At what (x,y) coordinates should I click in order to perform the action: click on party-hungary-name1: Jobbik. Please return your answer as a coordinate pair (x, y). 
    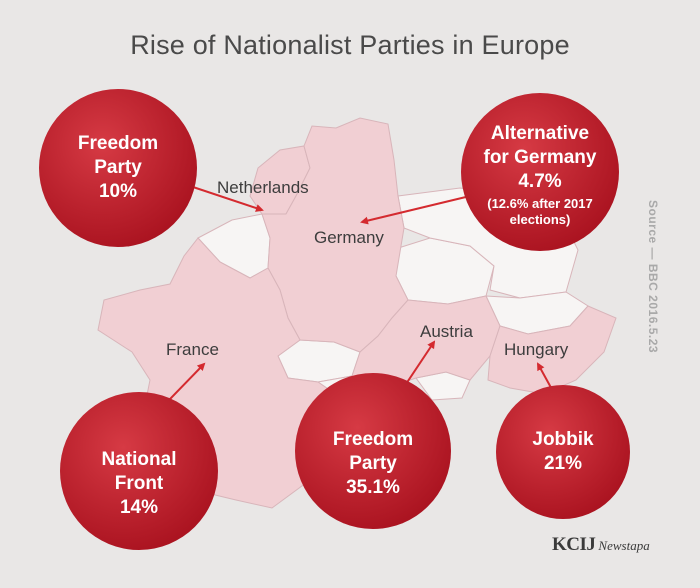
    Looking at the image, I should click on (563, 439).